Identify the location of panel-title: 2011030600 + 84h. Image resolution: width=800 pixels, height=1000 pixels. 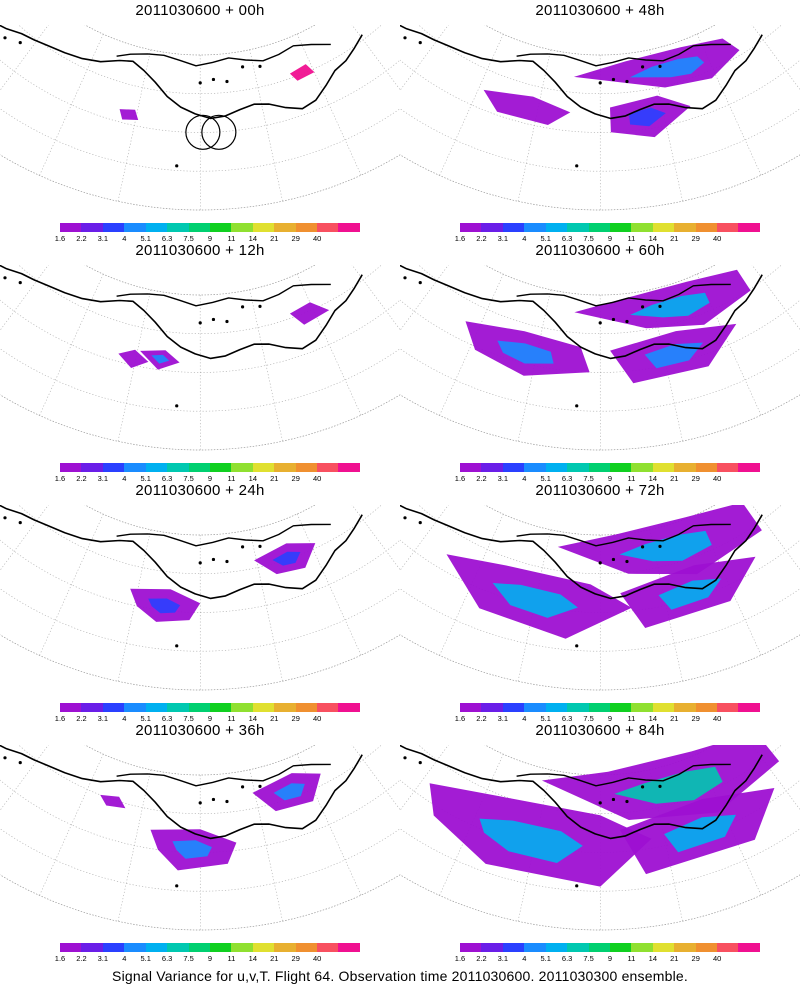
(600, 730).